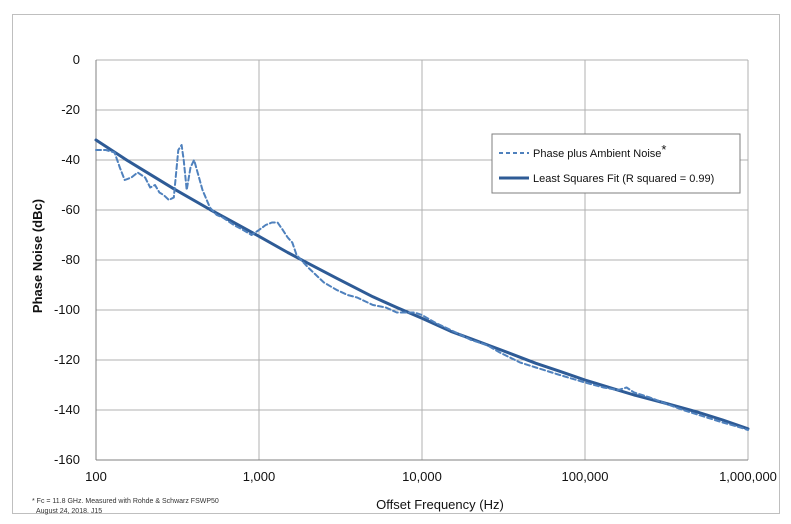 This screenshot has height=524, width=791. I want to click on legend-box, so click(616, 163).